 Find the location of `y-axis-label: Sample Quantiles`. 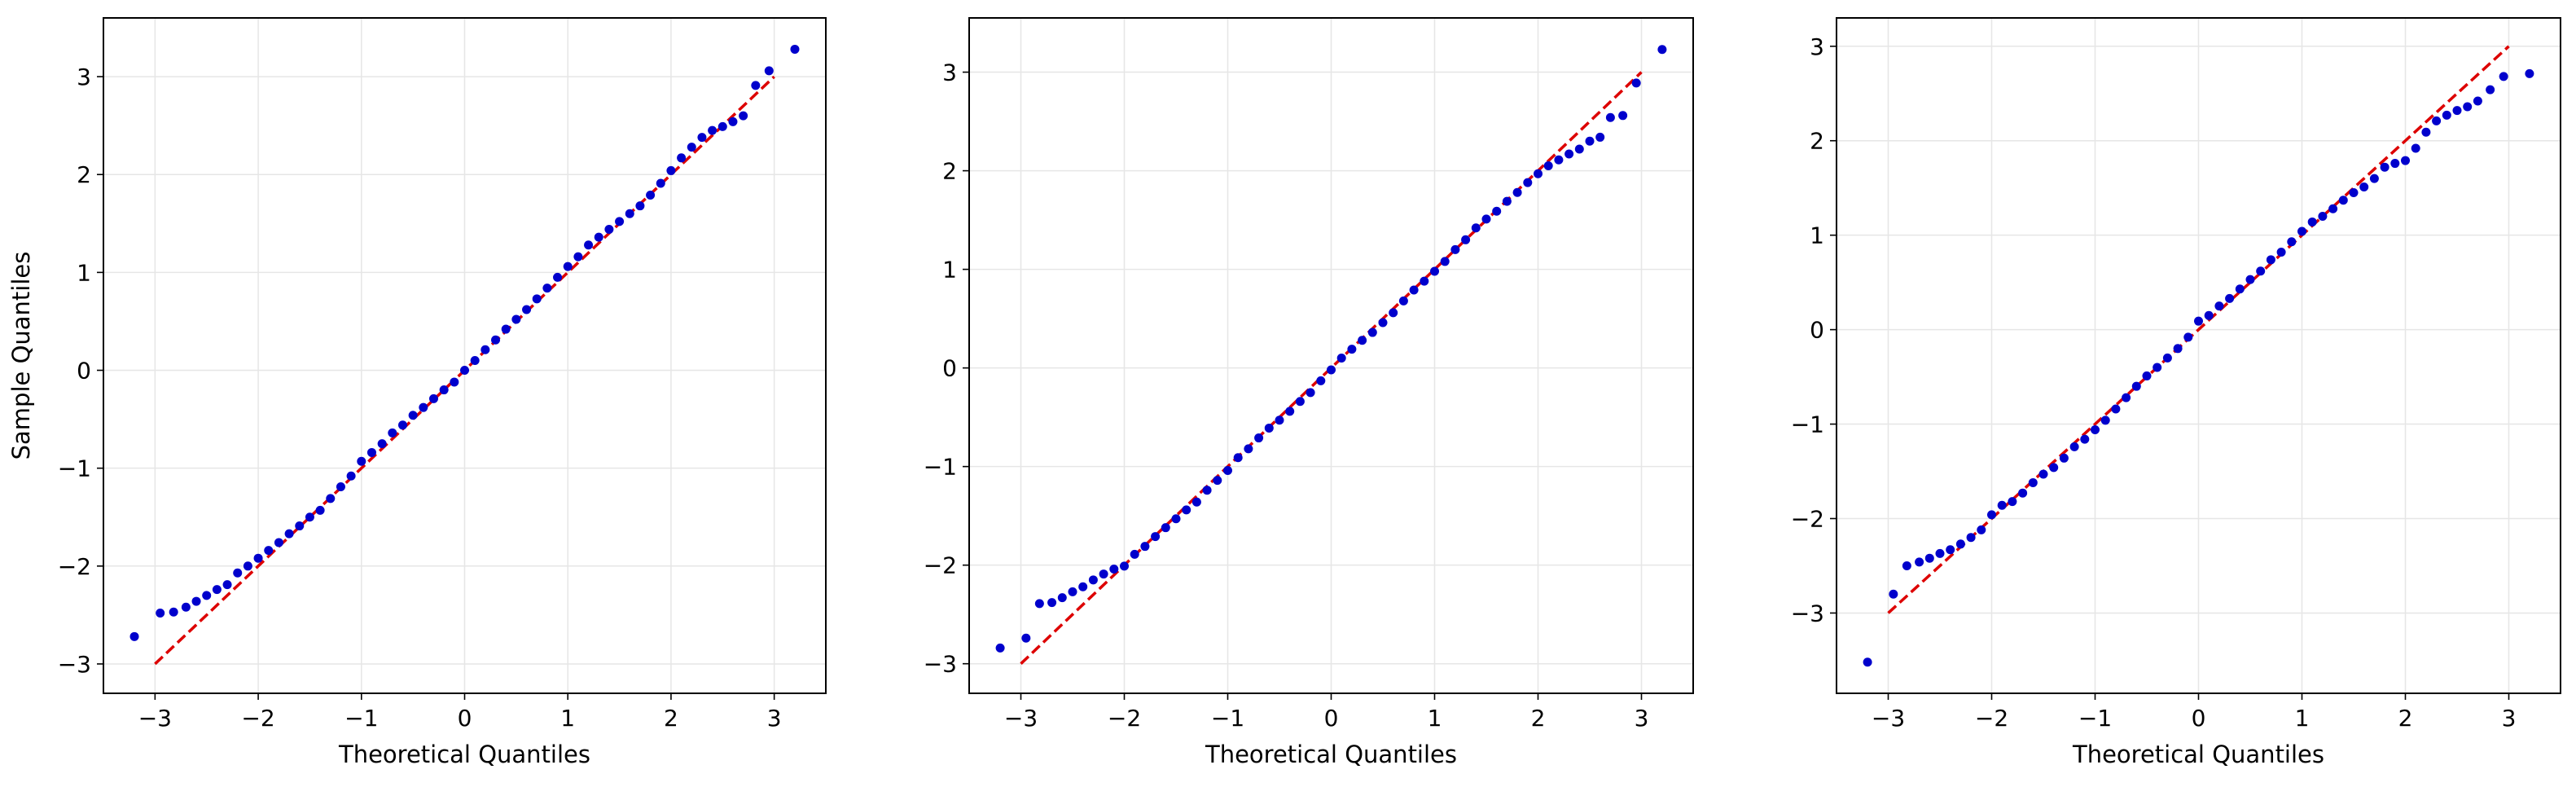

y-axis-label: Sample Quantiles is located at coordinates (21, 356).